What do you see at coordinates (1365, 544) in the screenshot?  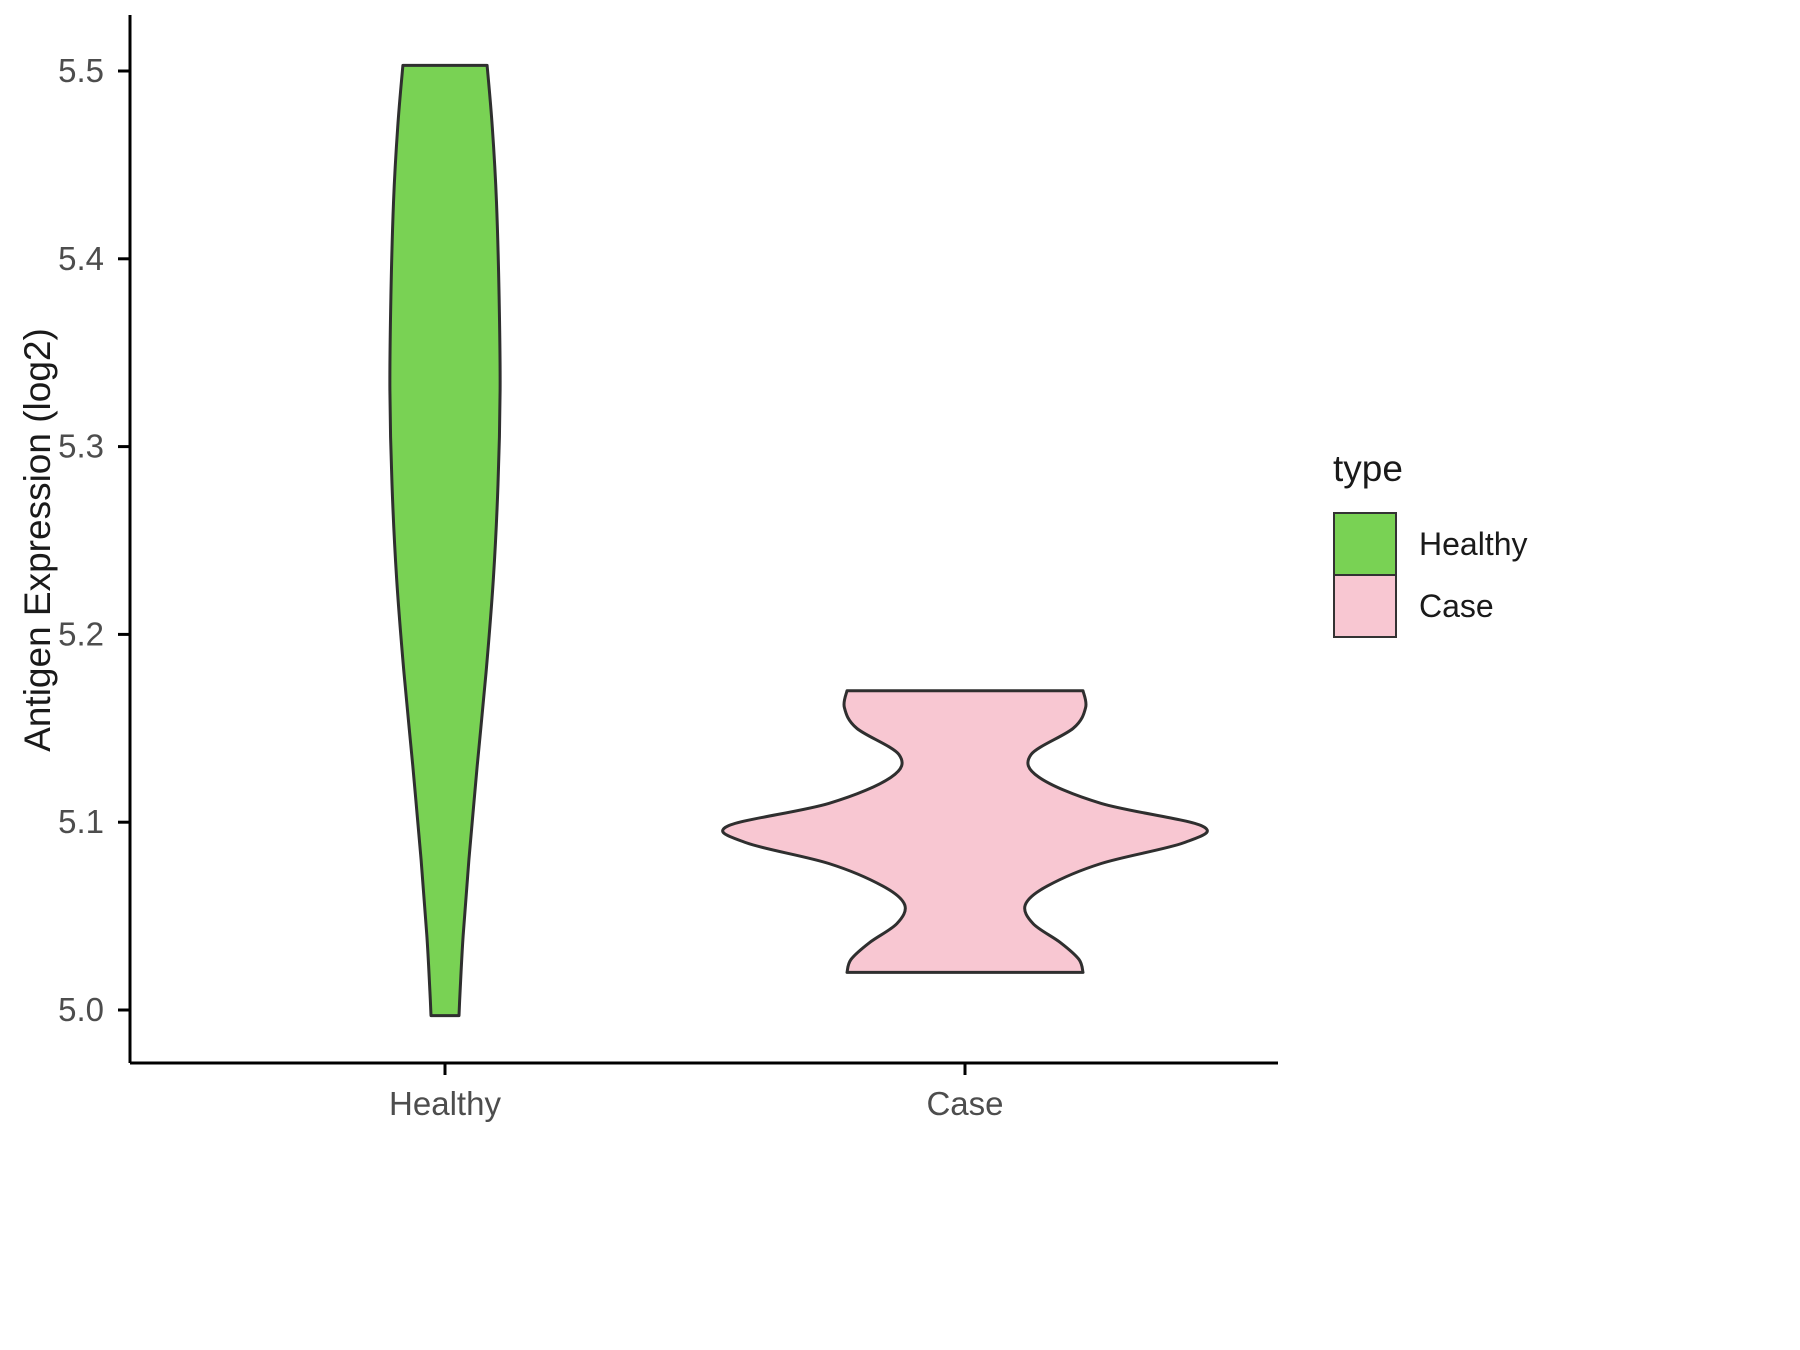 I see `legend-swatch-healthy` at bounding box center [1365, 544].